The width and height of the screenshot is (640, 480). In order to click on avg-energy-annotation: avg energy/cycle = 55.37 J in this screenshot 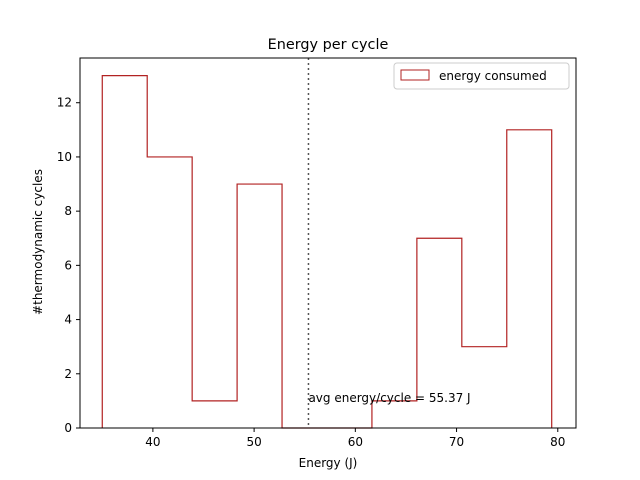, I will do `click(389, 398)`.